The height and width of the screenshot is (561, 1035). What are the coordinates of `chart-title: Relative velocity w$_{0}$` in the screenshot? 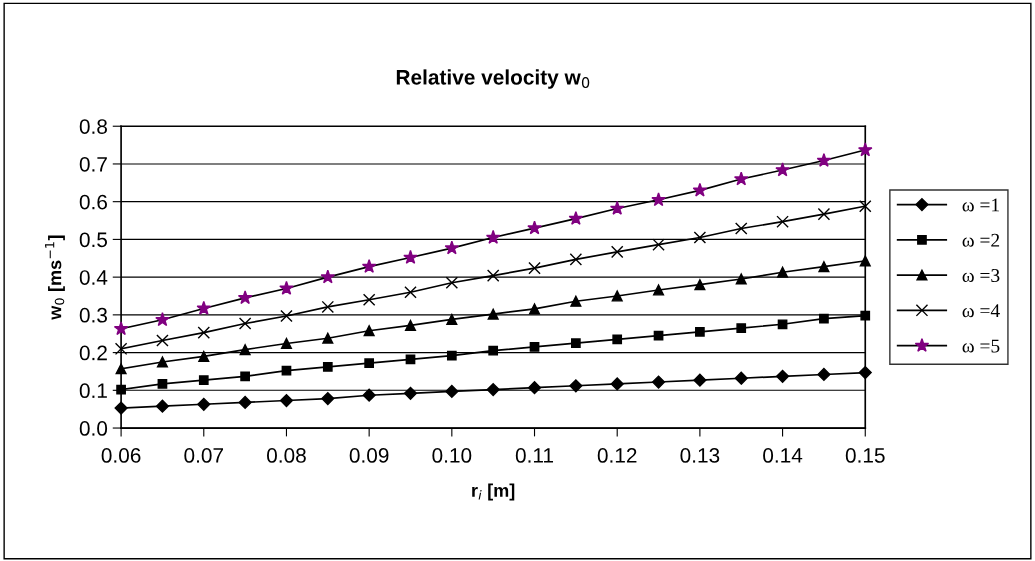 It's located at (493, 79).